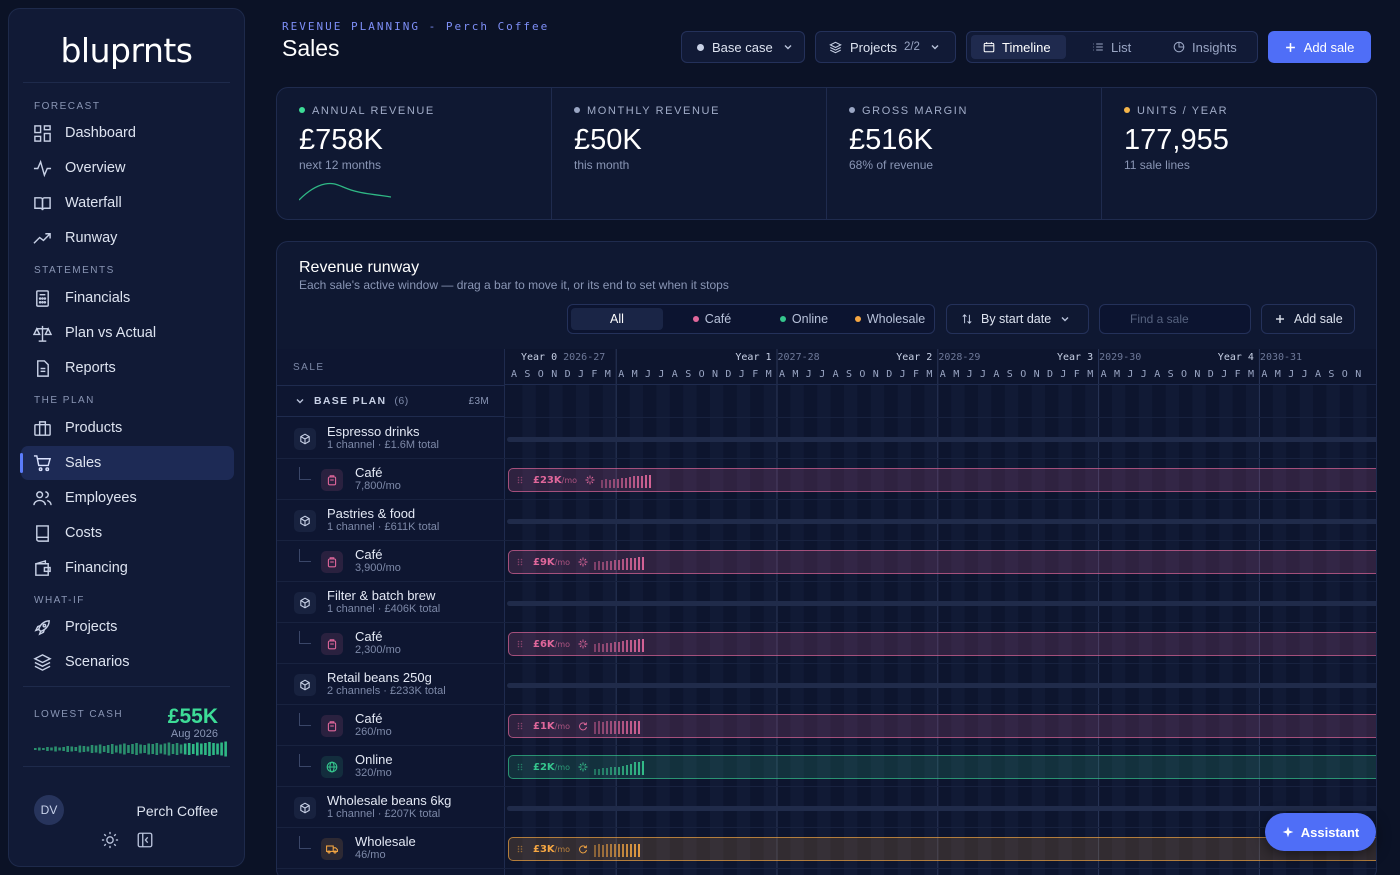  What do you see at coordinates (1210, 374) in the screenshot?
I see `month-label: D` at bounding box center [1210, 374].